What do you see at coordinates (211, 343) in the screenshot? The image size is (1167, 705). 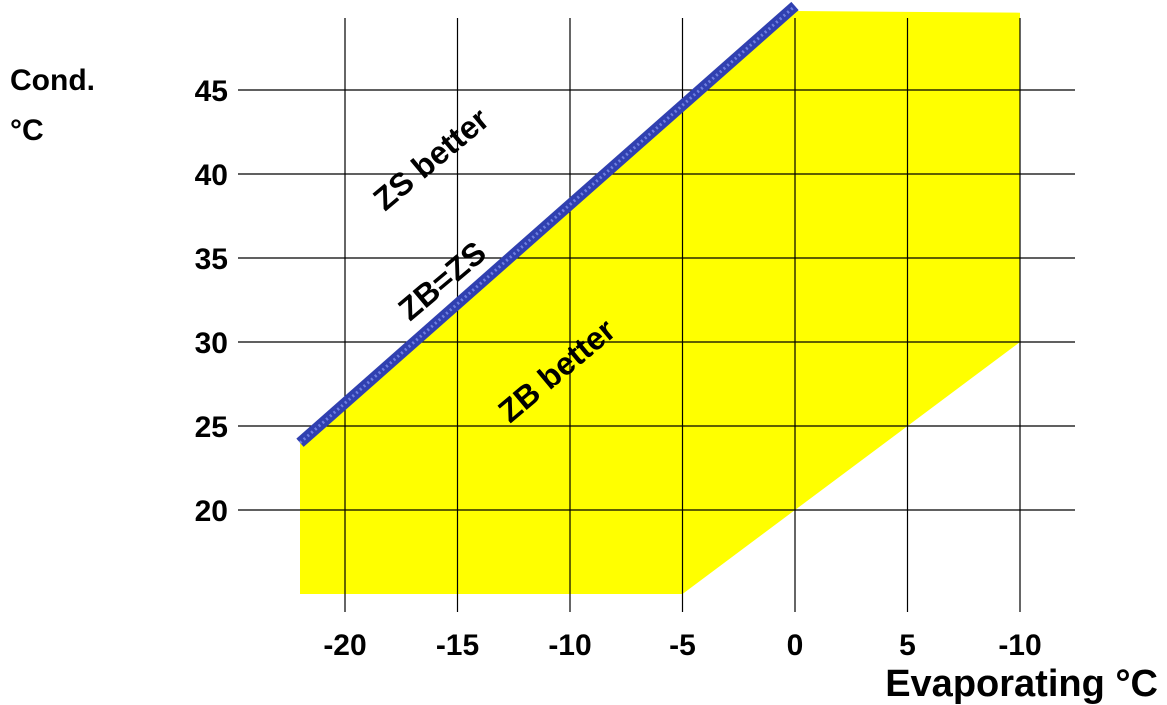 I see `y-tick-label: 30` at bounding box center [211, 343].